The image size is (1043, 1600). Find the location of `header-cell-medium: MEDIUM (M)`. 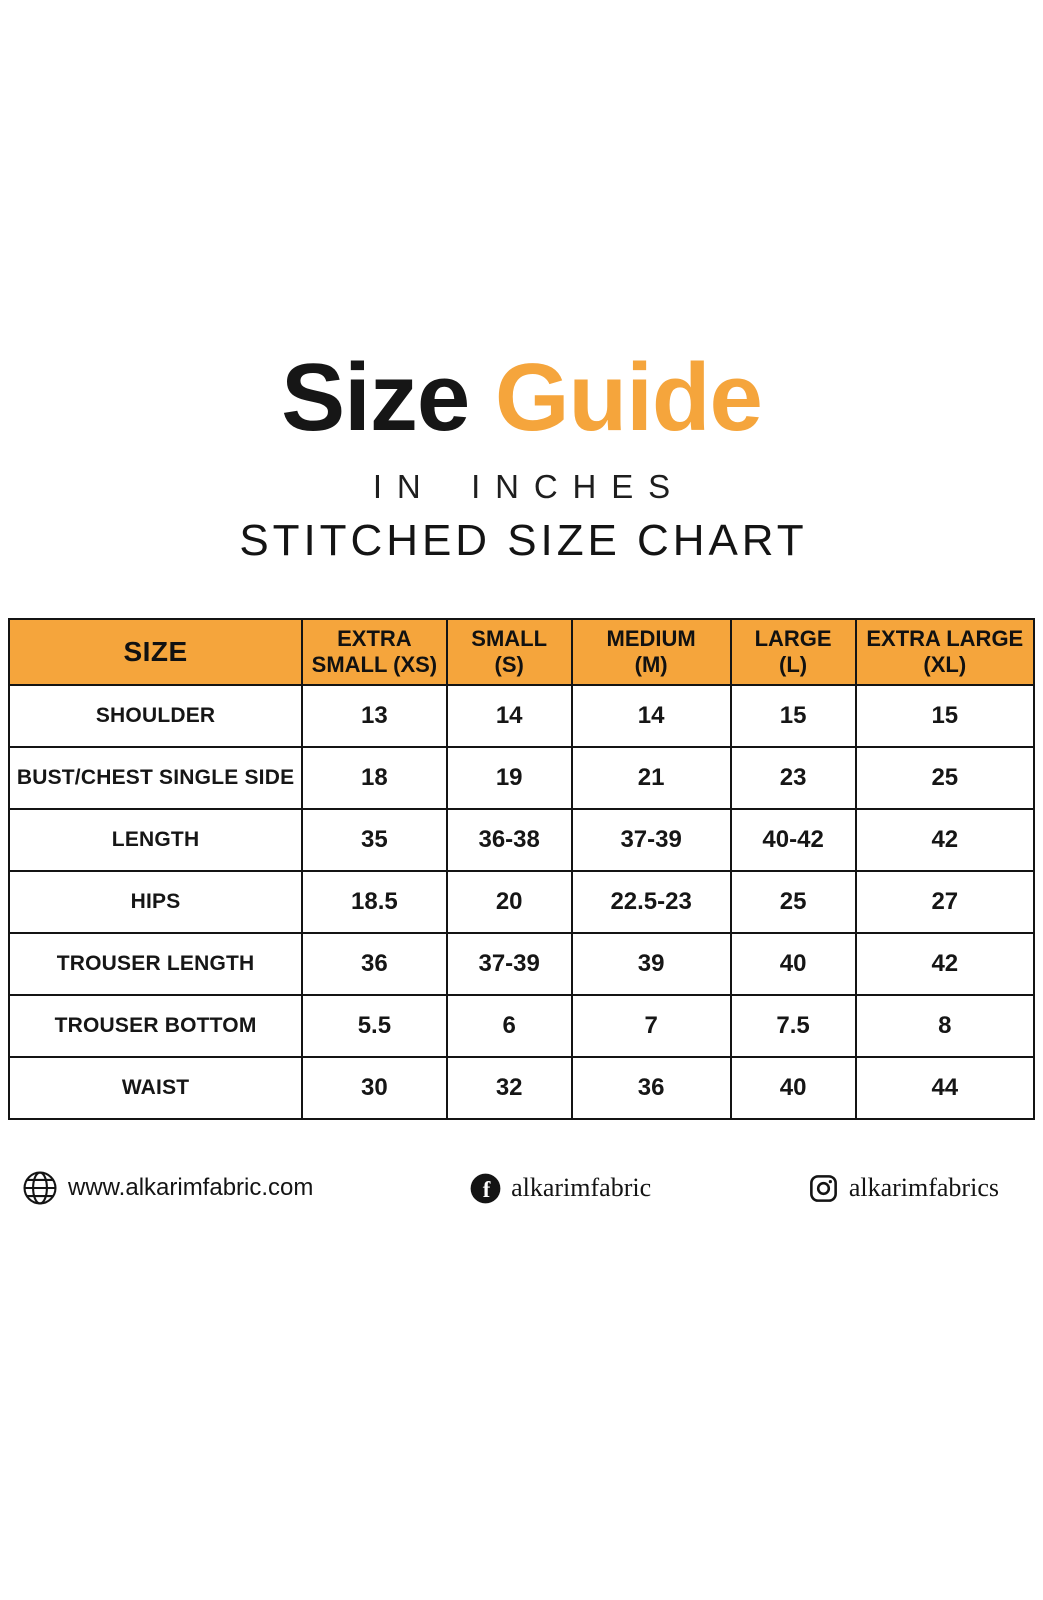

header-cell-medium: MEDIUM (M) is located at coordinates (651, 652).